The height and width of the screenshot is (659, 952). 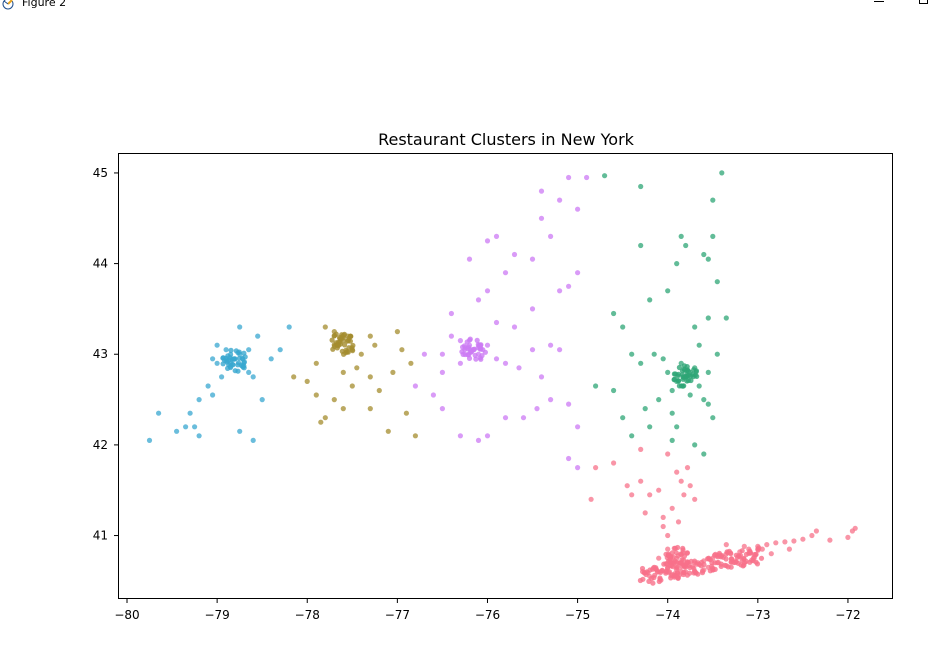 What do you see at coordinates (924, 4) in the screenshot?
I see `maximize-button` at bounding box center [924, 4].